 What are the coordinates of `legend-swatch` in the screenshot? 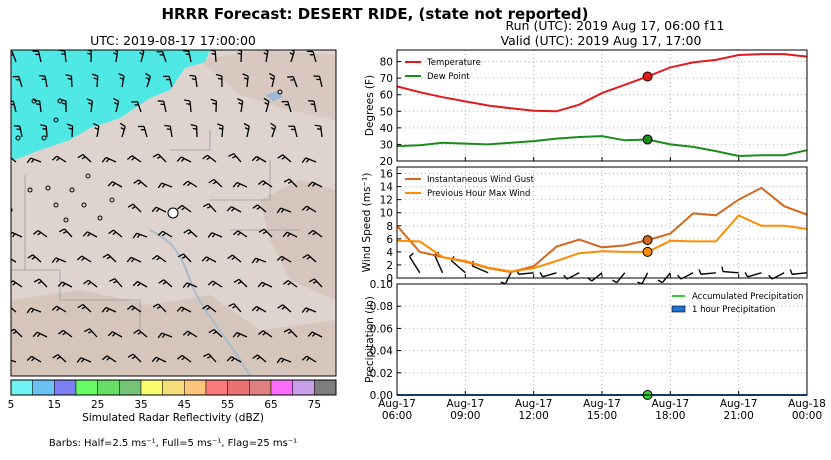 It's located at (678, 309).